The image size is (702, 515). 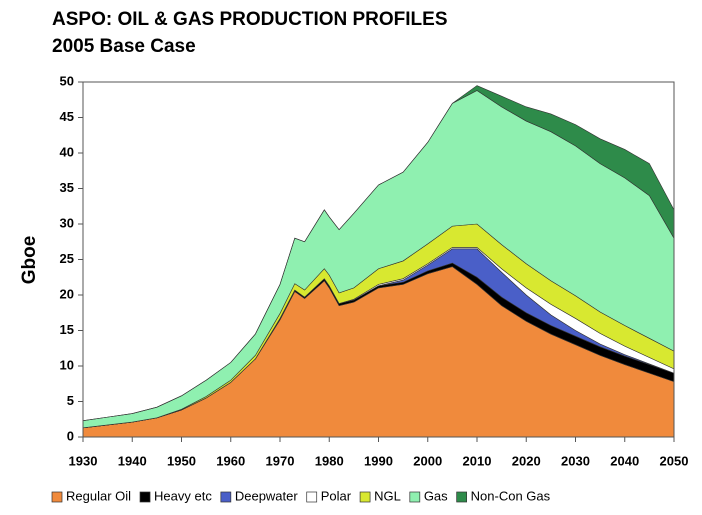 I want to click on legend-label: Heavy etc, so click(x=183, y=495).